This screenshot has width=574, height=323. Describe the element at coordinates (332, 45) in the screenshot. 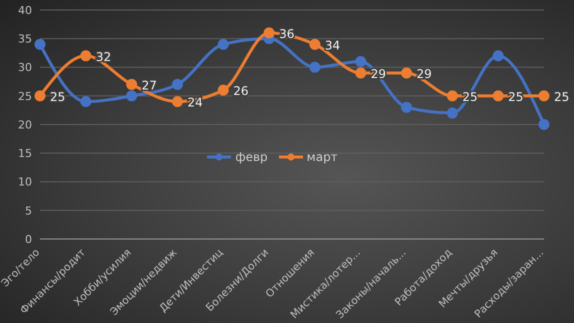

I see `data-label: 34` at that location.